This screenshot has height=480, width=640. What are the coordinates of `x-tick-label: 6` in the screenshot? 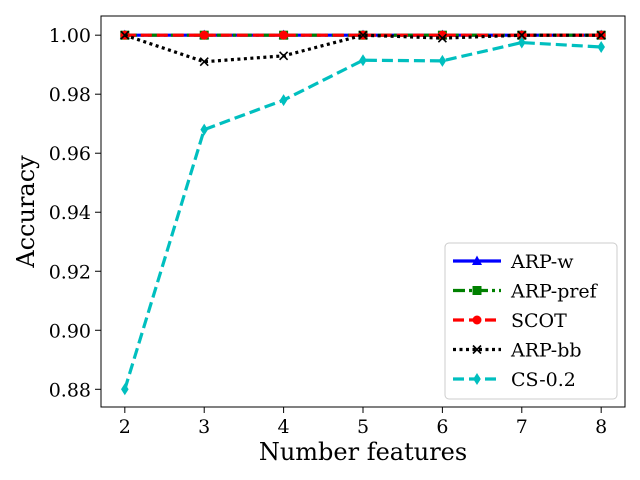 It's located at (442, 427).